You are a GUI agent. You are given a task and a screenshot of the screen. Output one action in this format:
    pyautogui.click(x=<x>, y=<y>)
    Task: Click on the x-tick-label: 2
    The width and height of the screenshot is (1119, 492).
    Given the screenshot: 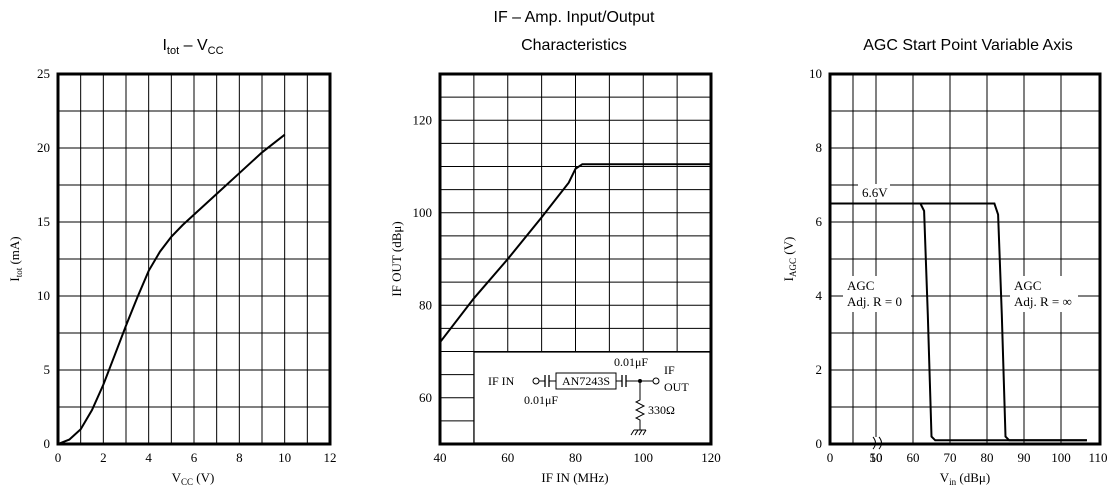 What is the action you would take?
    pyautogui.click(x=103, y=457)
    